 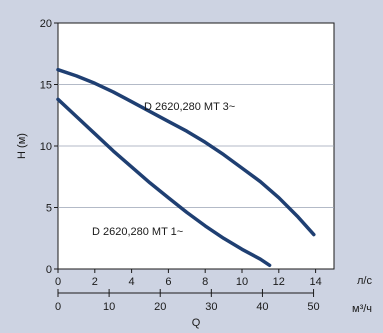 What do you see at coordinates (132, 282) in the screenshot?
I see `x-top-tick-label: 4` at bounding box center [132, 282].